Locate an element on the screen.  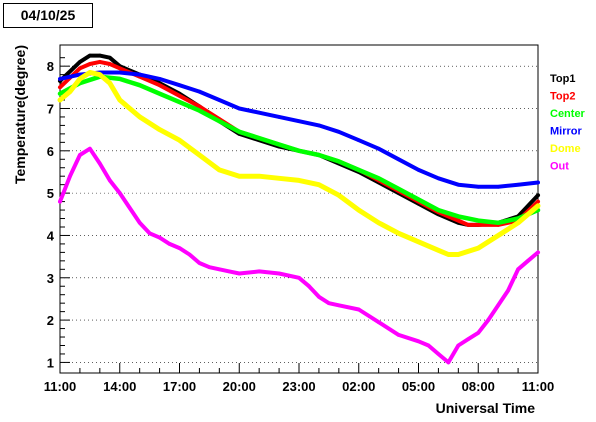
chart-title: 04/10/25 is located at coordinates (48, 15).